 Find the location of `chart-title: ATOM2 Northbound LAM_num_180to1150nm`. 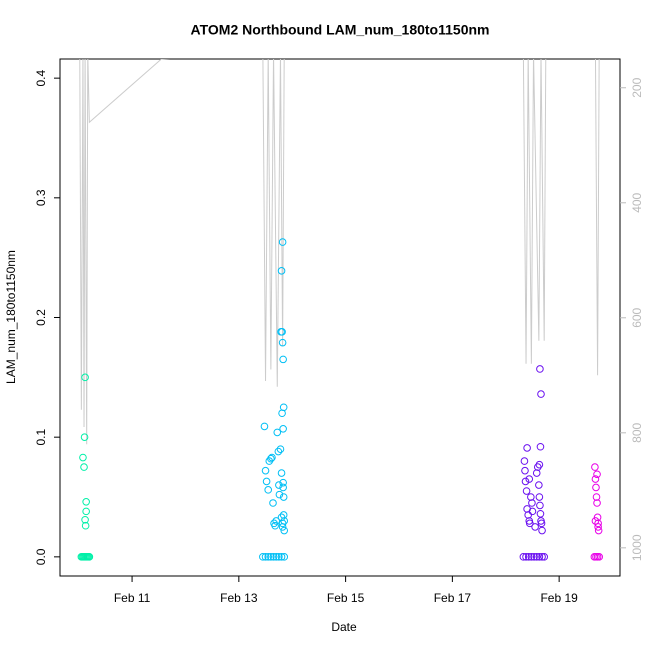

chart-title: ATOM2 Northbound LAM_num_180to1150nm is located at coordinates (340, 30).